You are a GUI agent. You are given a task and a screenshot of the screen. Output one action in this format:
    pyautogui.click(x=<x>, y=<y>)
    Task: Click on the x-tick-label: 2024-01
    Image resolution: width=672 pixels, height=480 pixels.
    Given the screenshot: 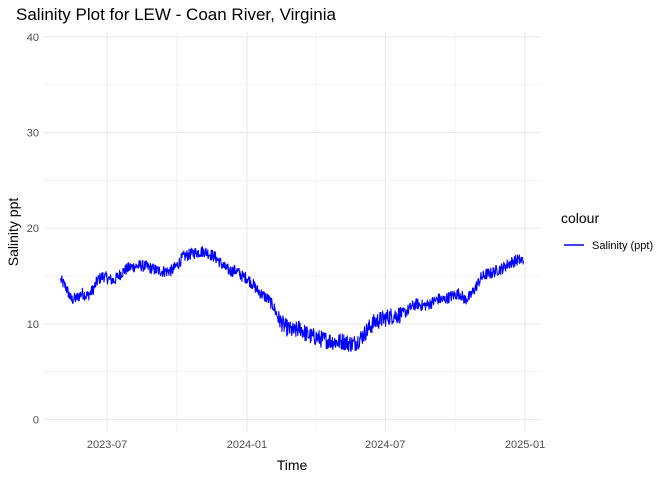 What is the action you would take?
    pyautogui.click(x=247, y=445)
    